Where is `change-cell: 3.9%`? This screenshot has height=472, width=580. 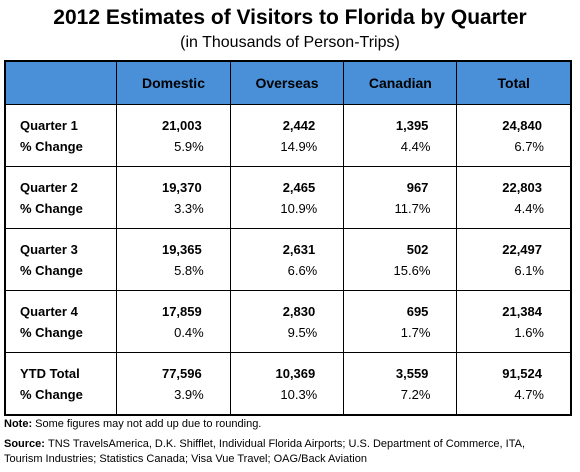 change-cell: 3.9% is located at coordinates (173, 399).